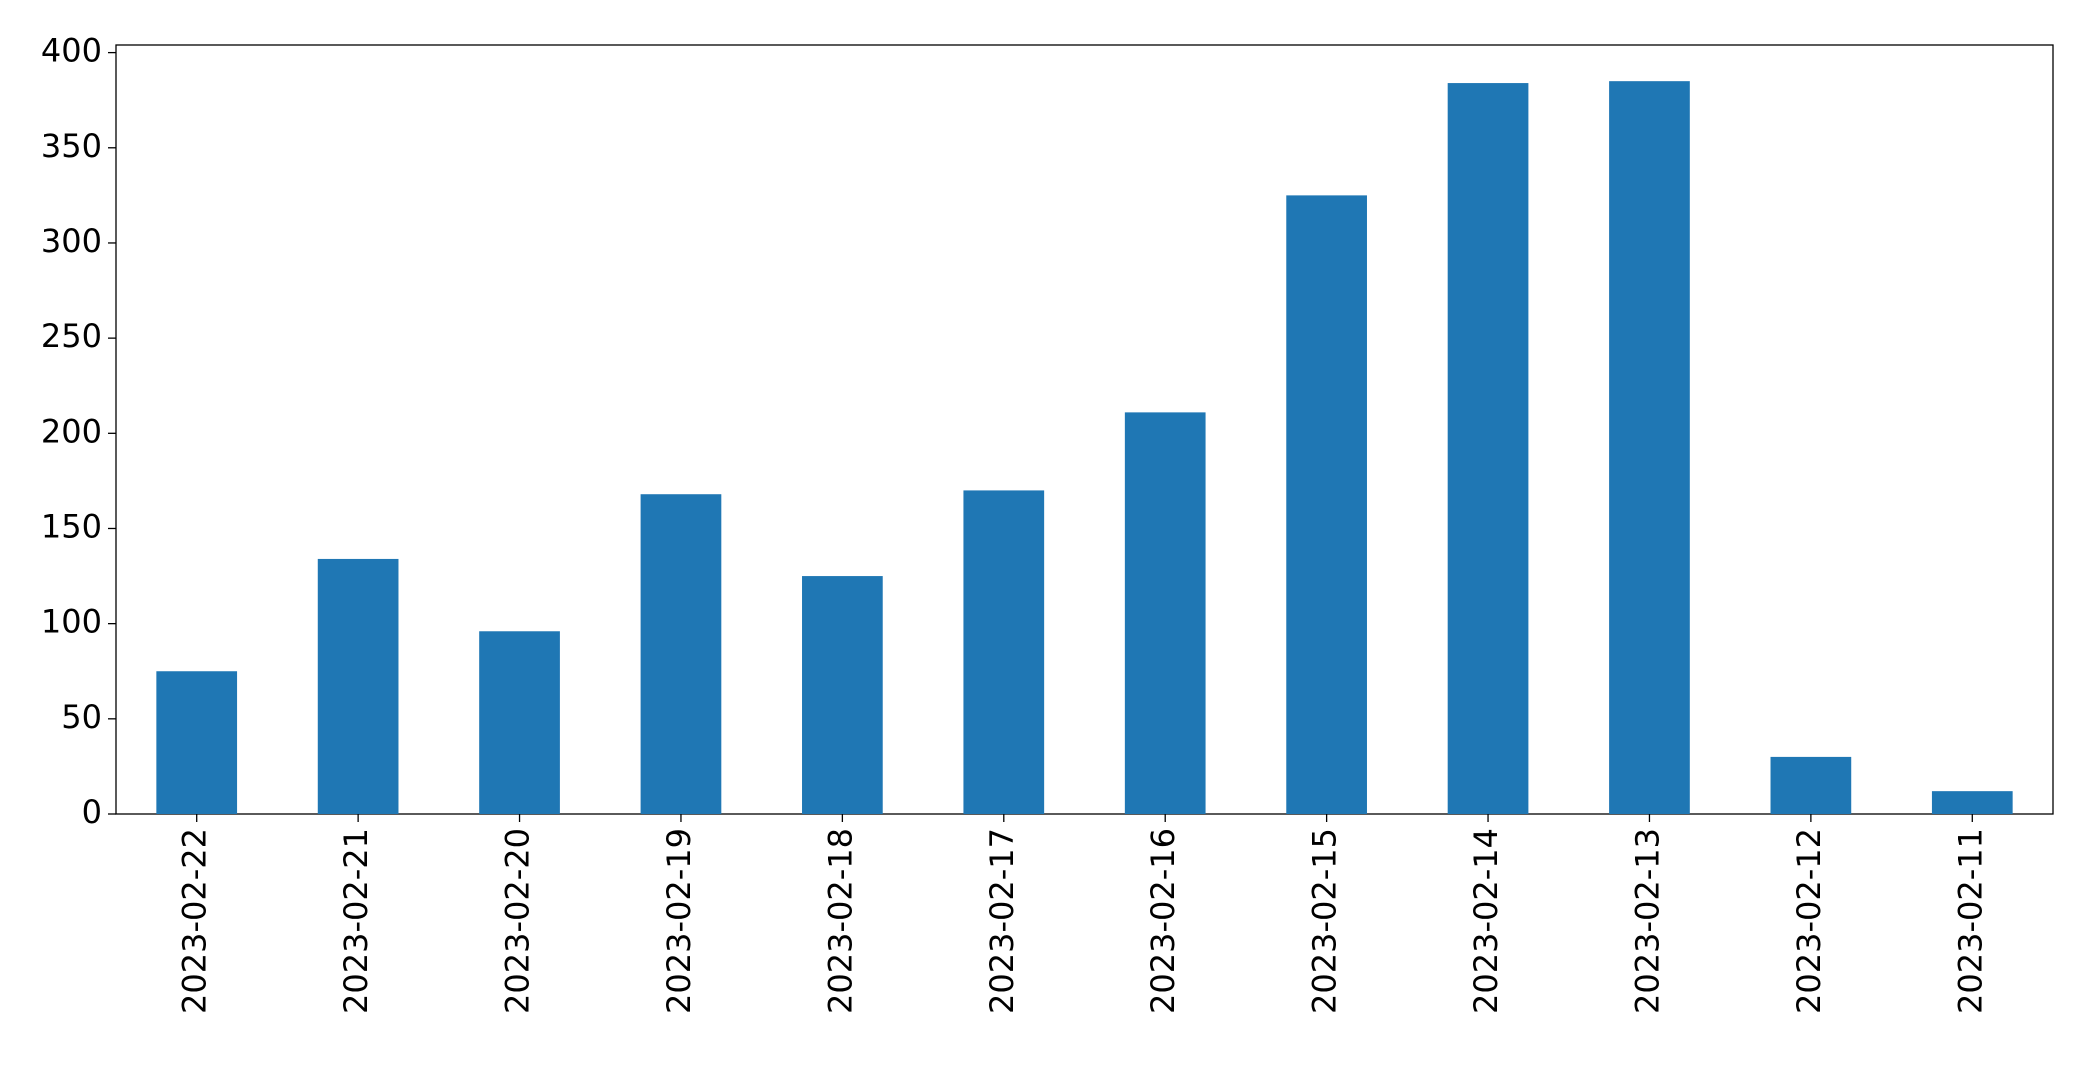 This screenshot has height=1067, width=2093. Describe the element at coordinates (71, 146) in the screenshot. I see `y-tick-label: 350` at that location.